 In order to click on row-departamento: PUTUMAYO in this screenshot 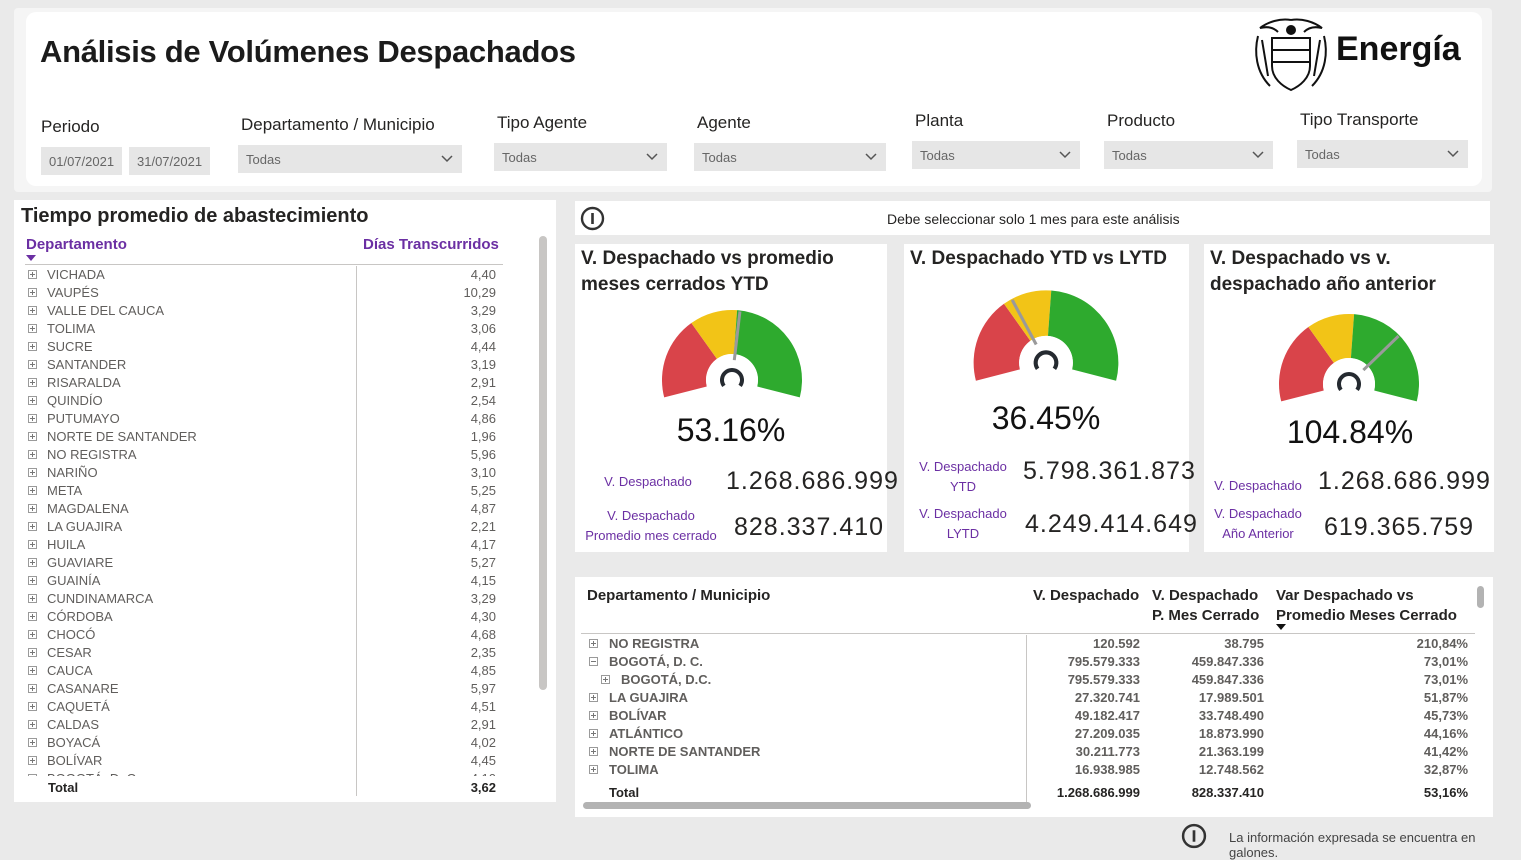, I will do `click(83, 418)`.